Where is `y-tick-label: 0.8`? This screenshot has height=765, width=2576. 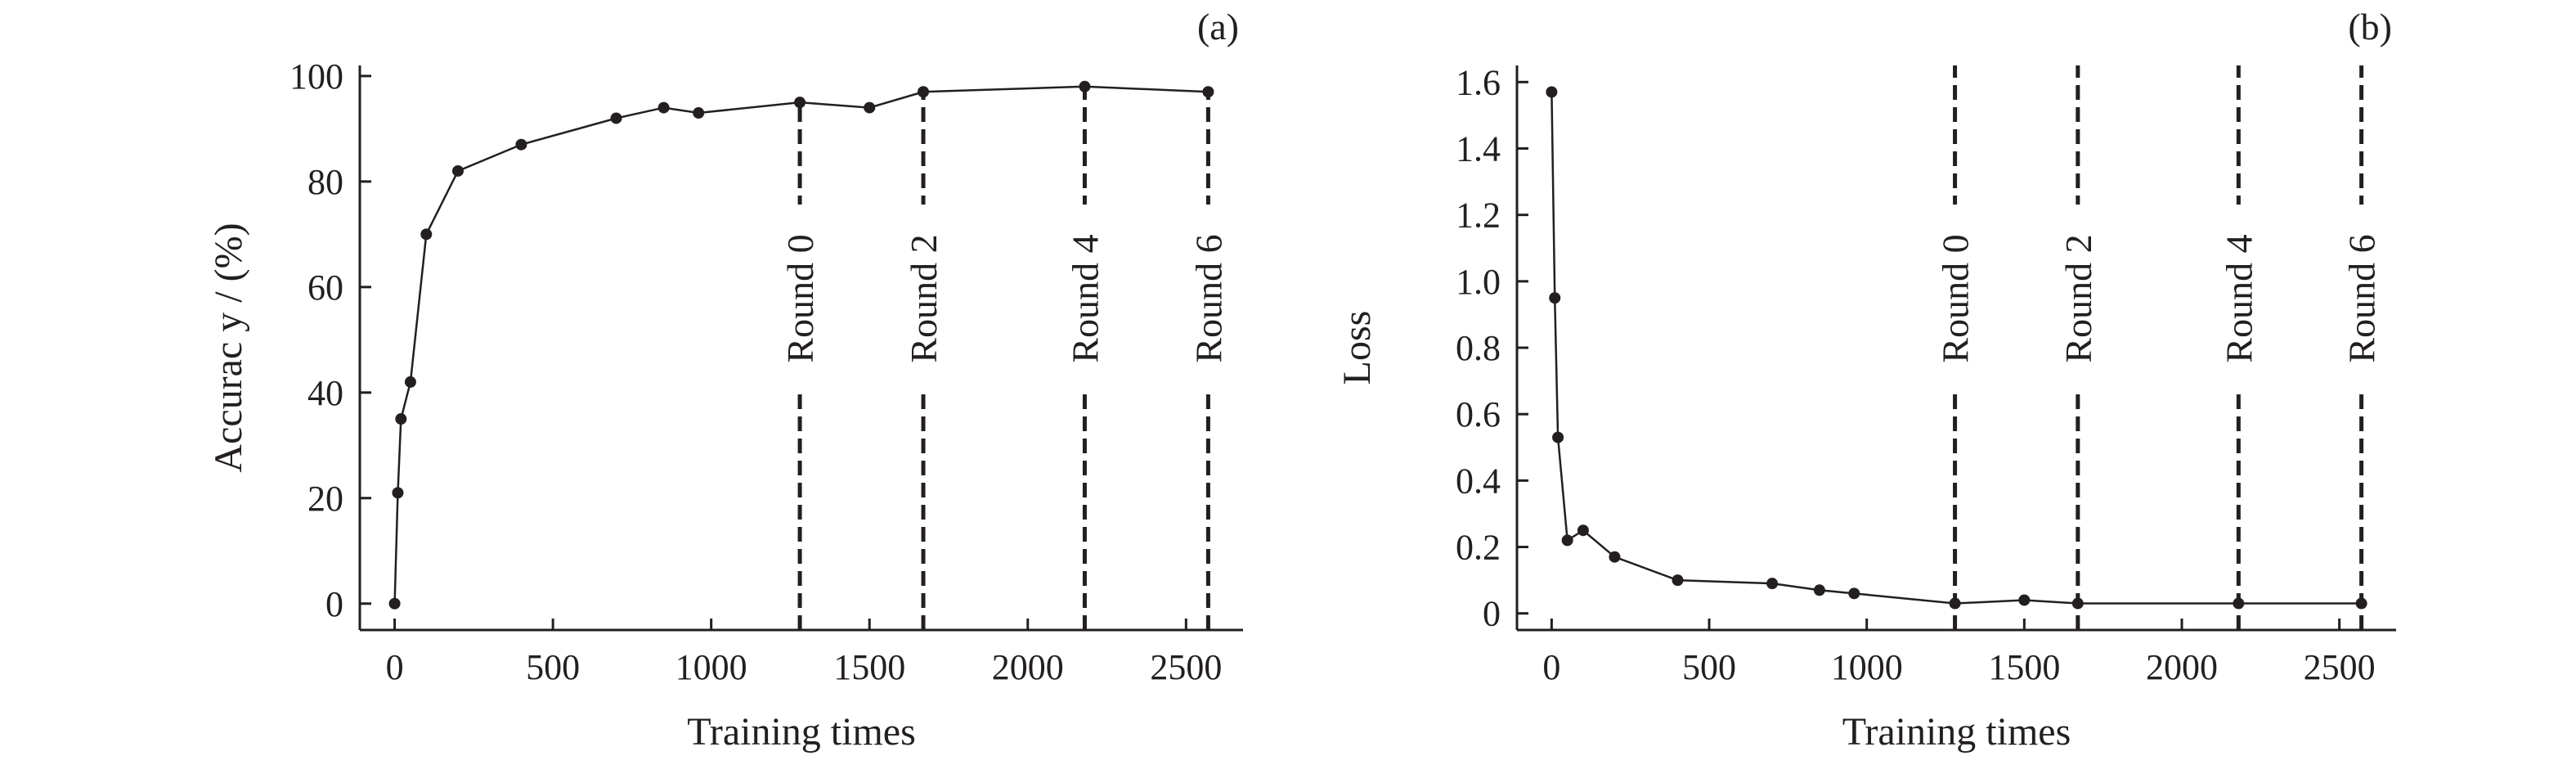 y-tick-label: 0.8 is located at coordinates (1479, 348).